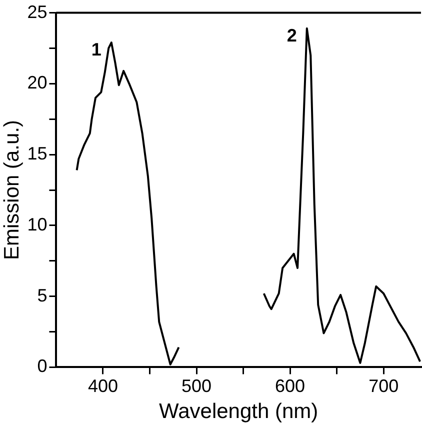  What do you see at coordinates (37, 12) in the screenshot?
I see `y-tick-label: 25` at bounding box center [37, 12].